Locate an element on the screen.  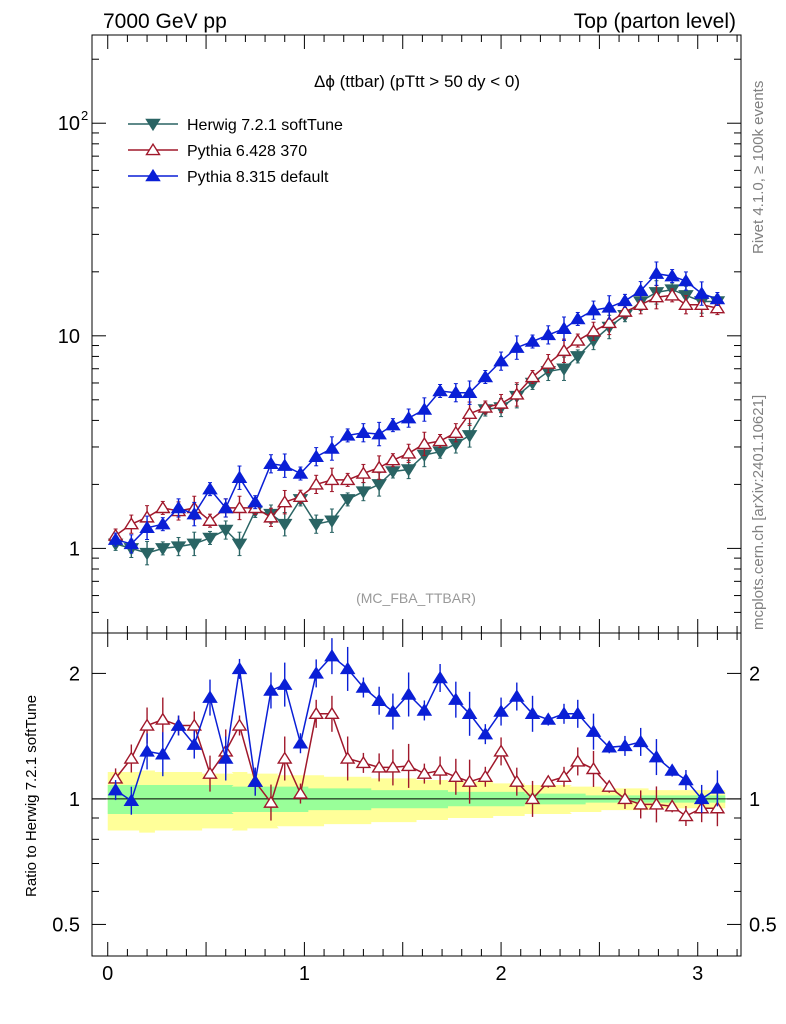
legend-label: Herwig 7.2.1 softTune is located at coordinates (265, 125).